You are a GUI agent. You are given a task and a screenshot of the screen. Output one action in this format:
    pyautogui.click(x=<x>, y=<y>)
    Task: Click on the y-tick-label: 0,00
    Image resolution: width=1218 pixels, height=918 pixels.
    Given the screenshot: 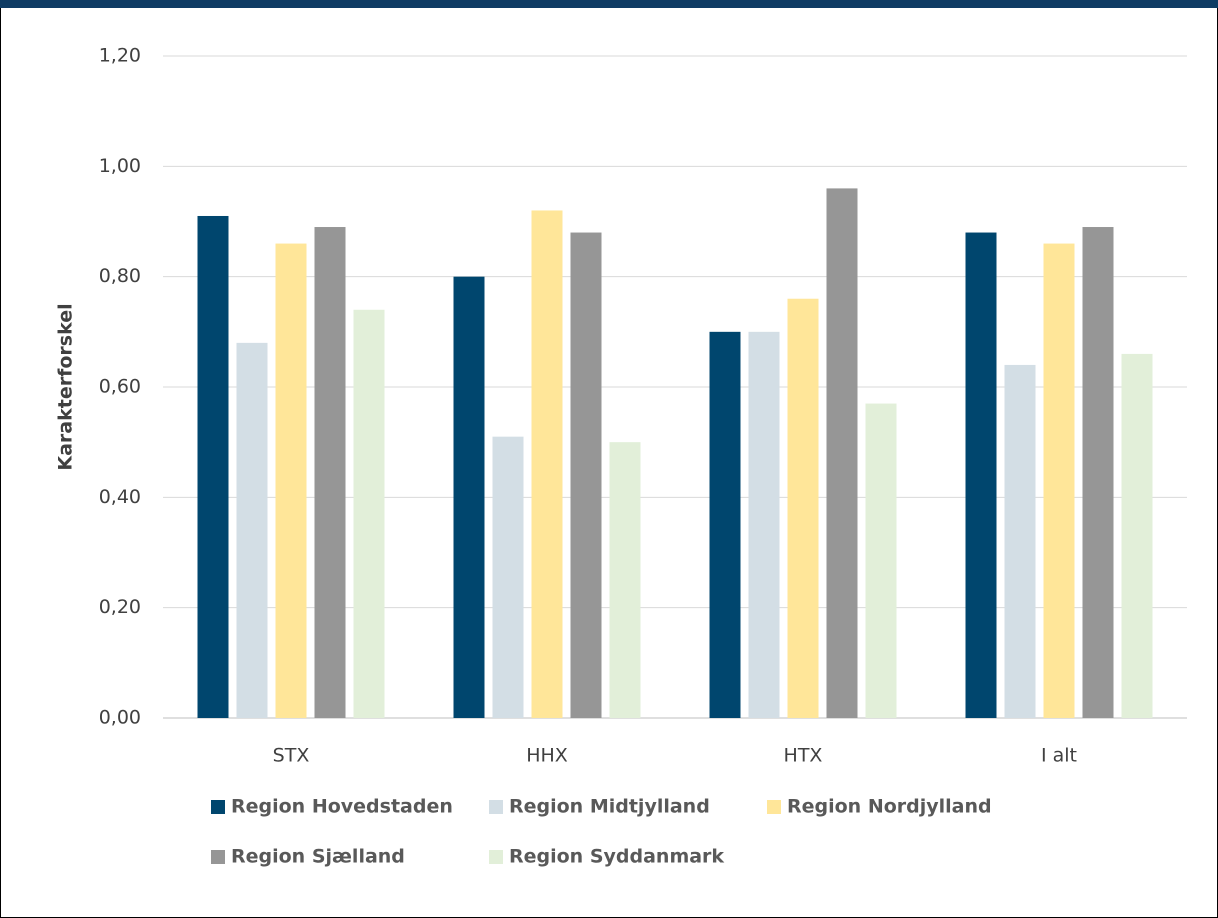 What is the action you would take?
    pyautogui.click(x=120, y=718)
    